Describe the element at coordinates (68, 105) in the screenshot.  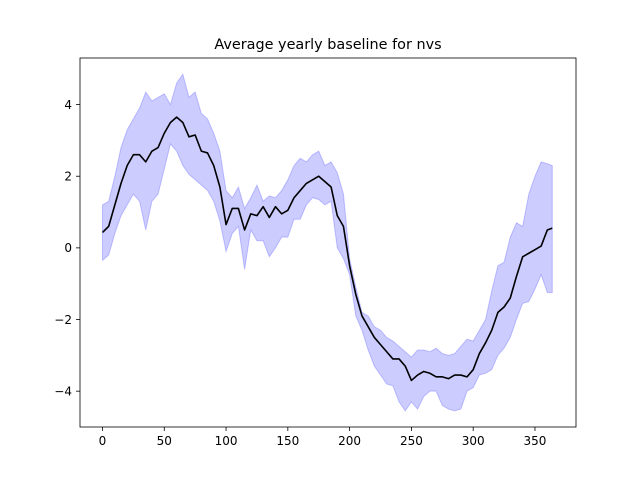
I see `y-tick-label: 4` at that location.